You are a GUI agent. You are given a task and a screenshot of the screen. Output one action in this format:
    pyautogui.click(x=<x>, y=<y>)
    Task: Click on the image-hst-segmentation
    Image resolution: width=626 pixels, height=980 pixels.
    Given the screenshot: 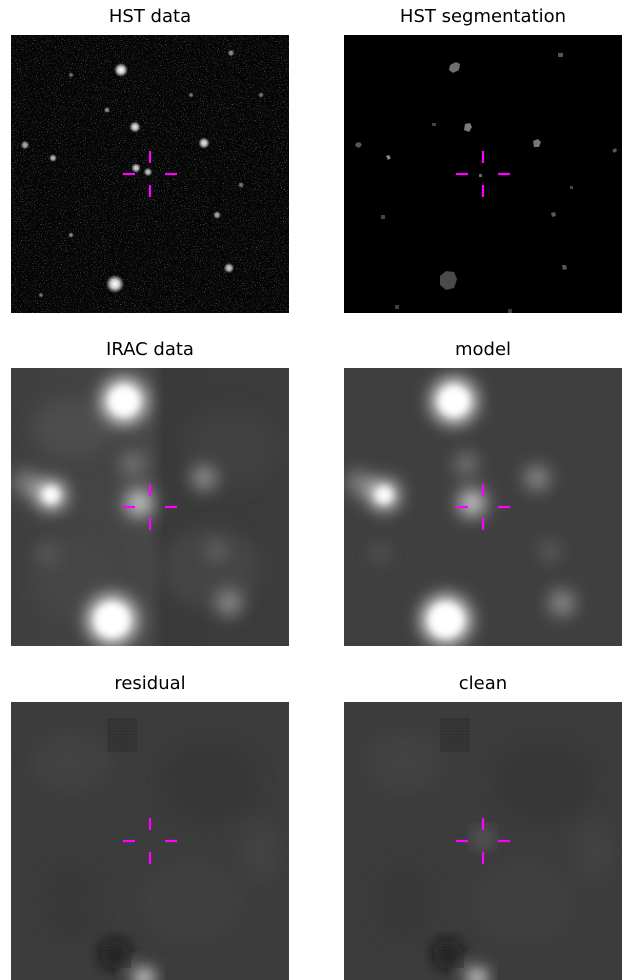 What is the action you would take?
    pyautogui.click(x=483, y=174)
    